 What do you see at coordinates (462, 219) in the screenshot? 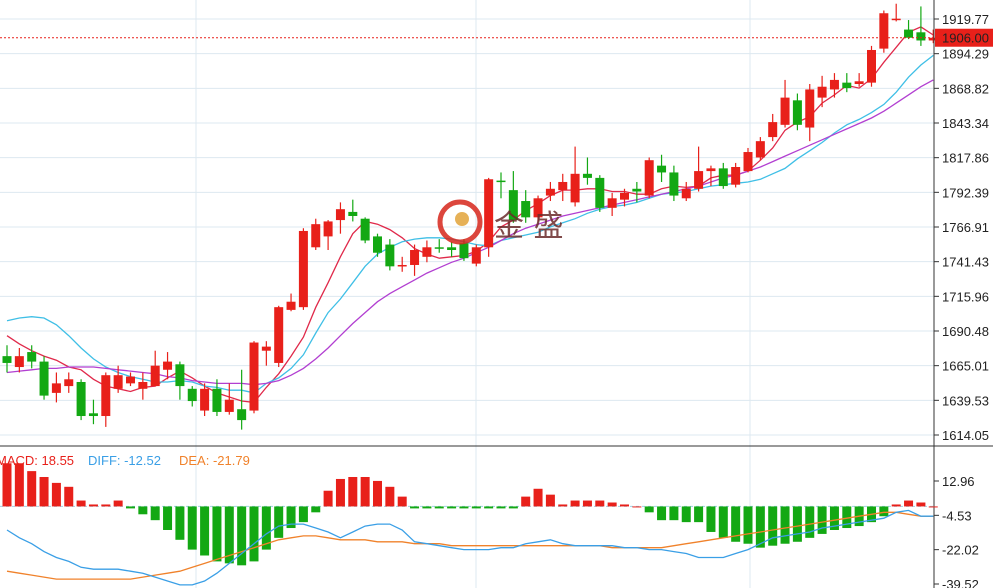
I see `watermark-logo-core` at bounding box center [462, 219].